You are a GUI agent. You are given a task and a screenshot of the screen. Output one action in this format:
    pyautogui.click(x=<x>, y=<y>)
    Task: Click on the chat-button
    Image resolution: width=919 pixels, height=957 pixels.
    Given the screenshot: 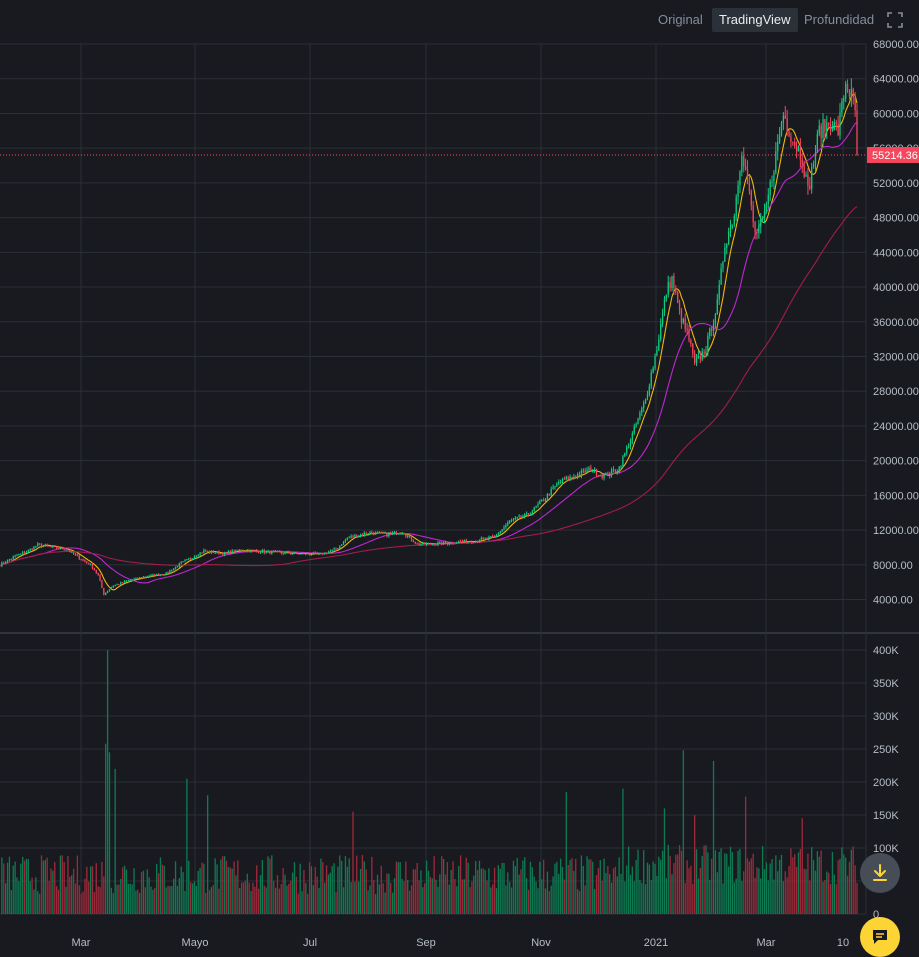 What is the action you would take?
    pyautogui.click(x=880, y=937)
    